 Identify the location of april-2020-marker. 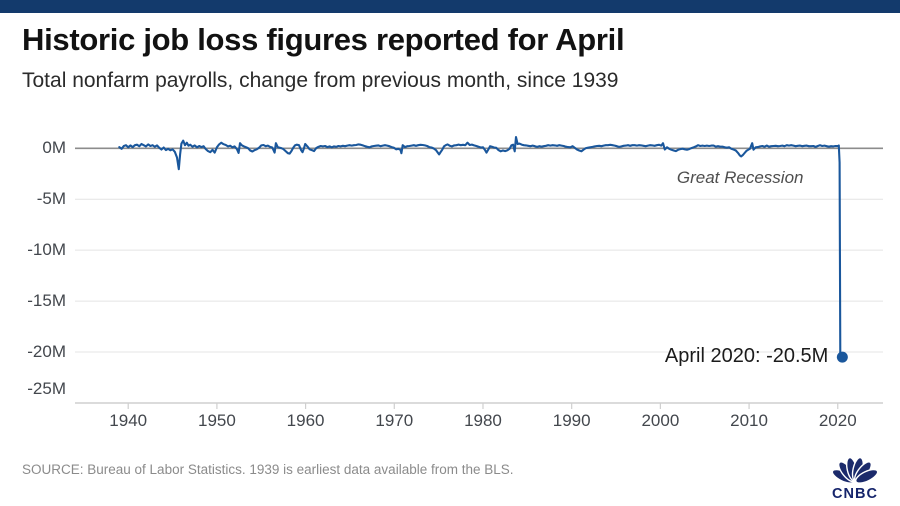
(842, 357).